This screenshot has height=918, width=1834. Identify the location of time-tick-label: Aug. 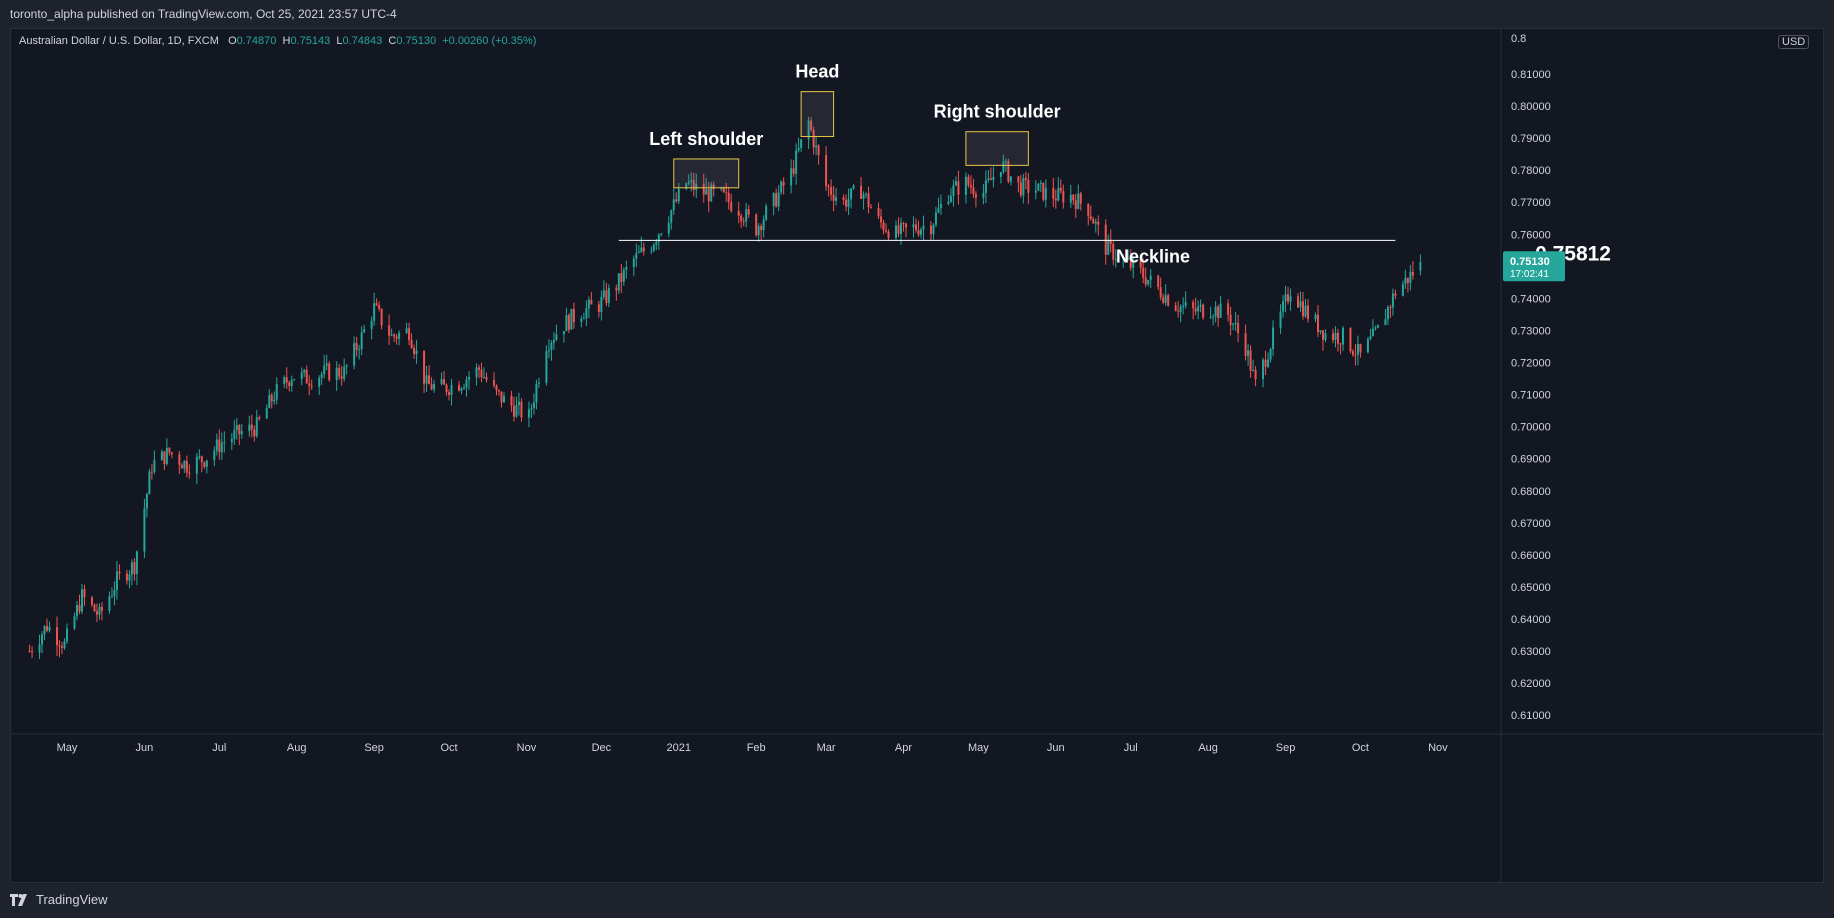
(297, 748).